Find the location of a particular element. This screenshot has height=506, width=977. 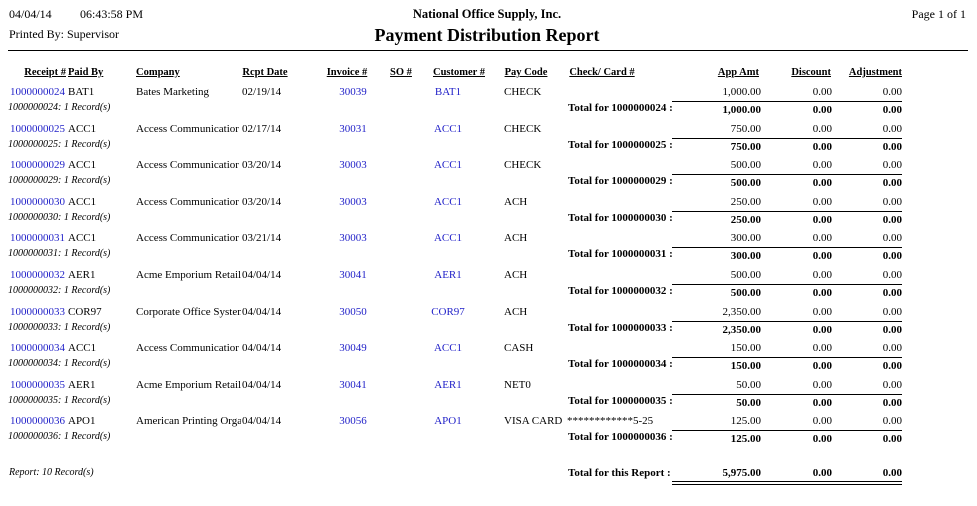

app-amount: 750.00 is located at coordinates (745, 128).